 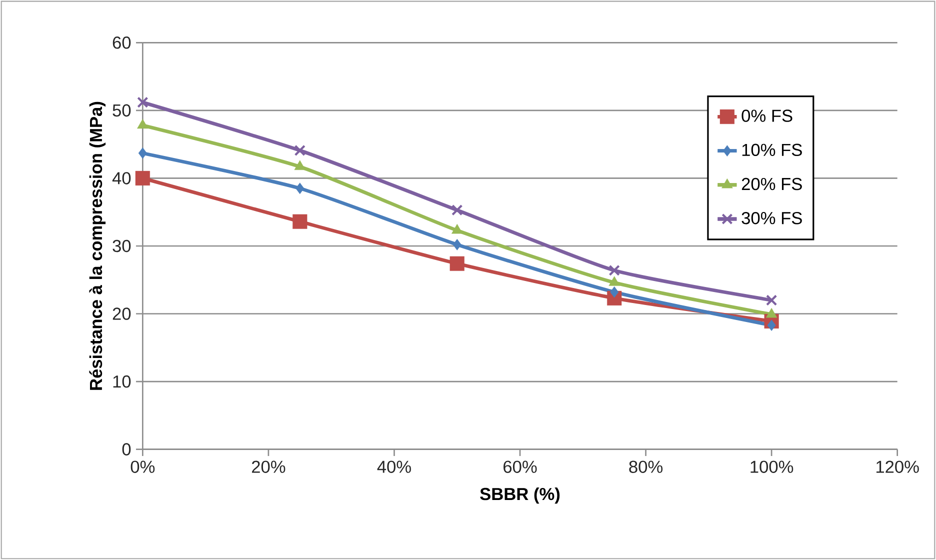 What do you see at coordinates (520, 466) in the screenshot?
I see `x-tick-label: 60%` at bounding box center [520, 466].